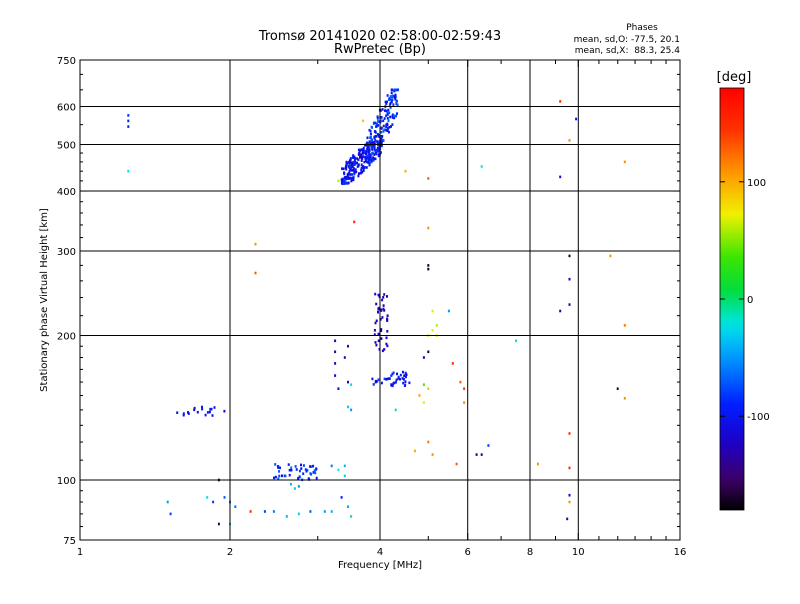 The image size is (800, 604). I want to click on x-tick-label: 8, so click(530, 552).